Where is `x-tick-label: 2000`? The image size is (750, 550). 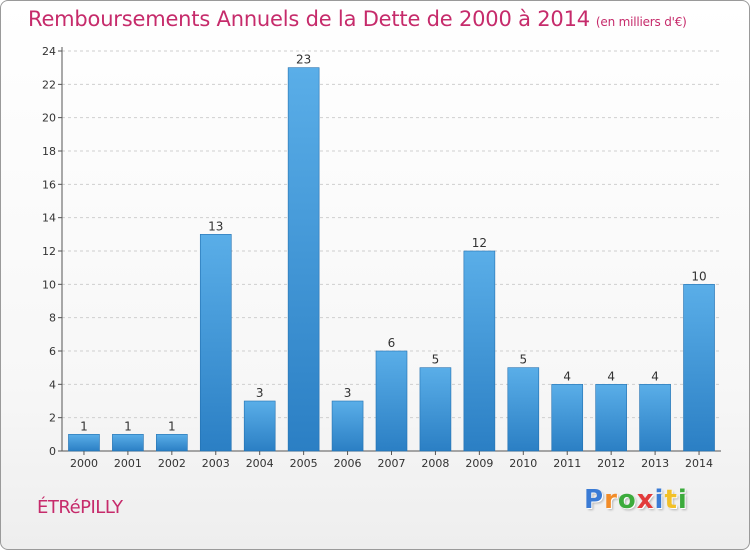
x-tick-label: 2000 is located at coordinates (84, 463).